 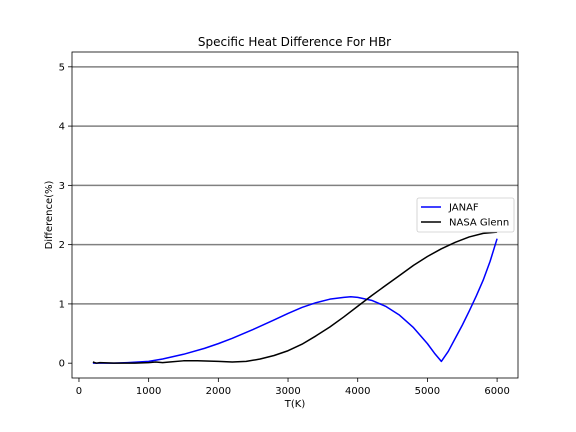 I want to click on x-tick-label: 6000, so click(x=496, y=391).